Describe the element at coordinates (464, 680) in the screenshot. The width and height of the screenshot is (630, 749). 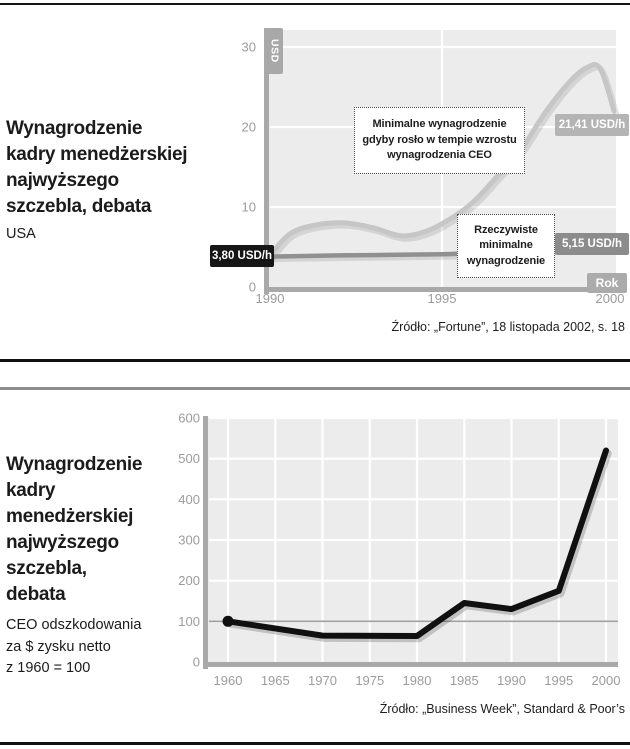
I see `x-tick-label: 1985` at that location.